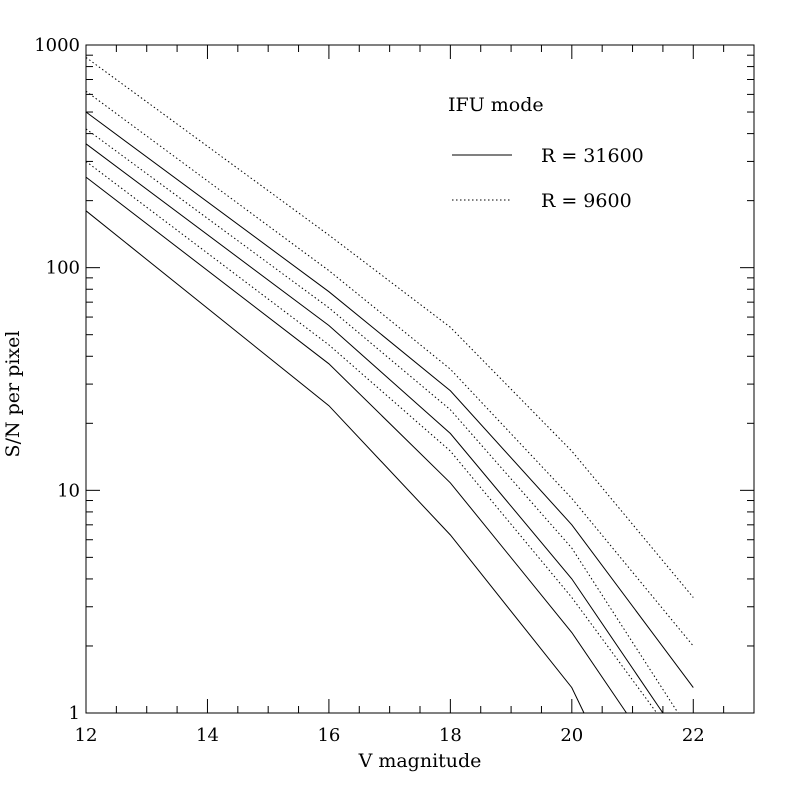  What do you see at coordinates (592, 156) in the screenshot?
I see `legend-label-r31600: R = 31600` at bounding box center [592, 156].